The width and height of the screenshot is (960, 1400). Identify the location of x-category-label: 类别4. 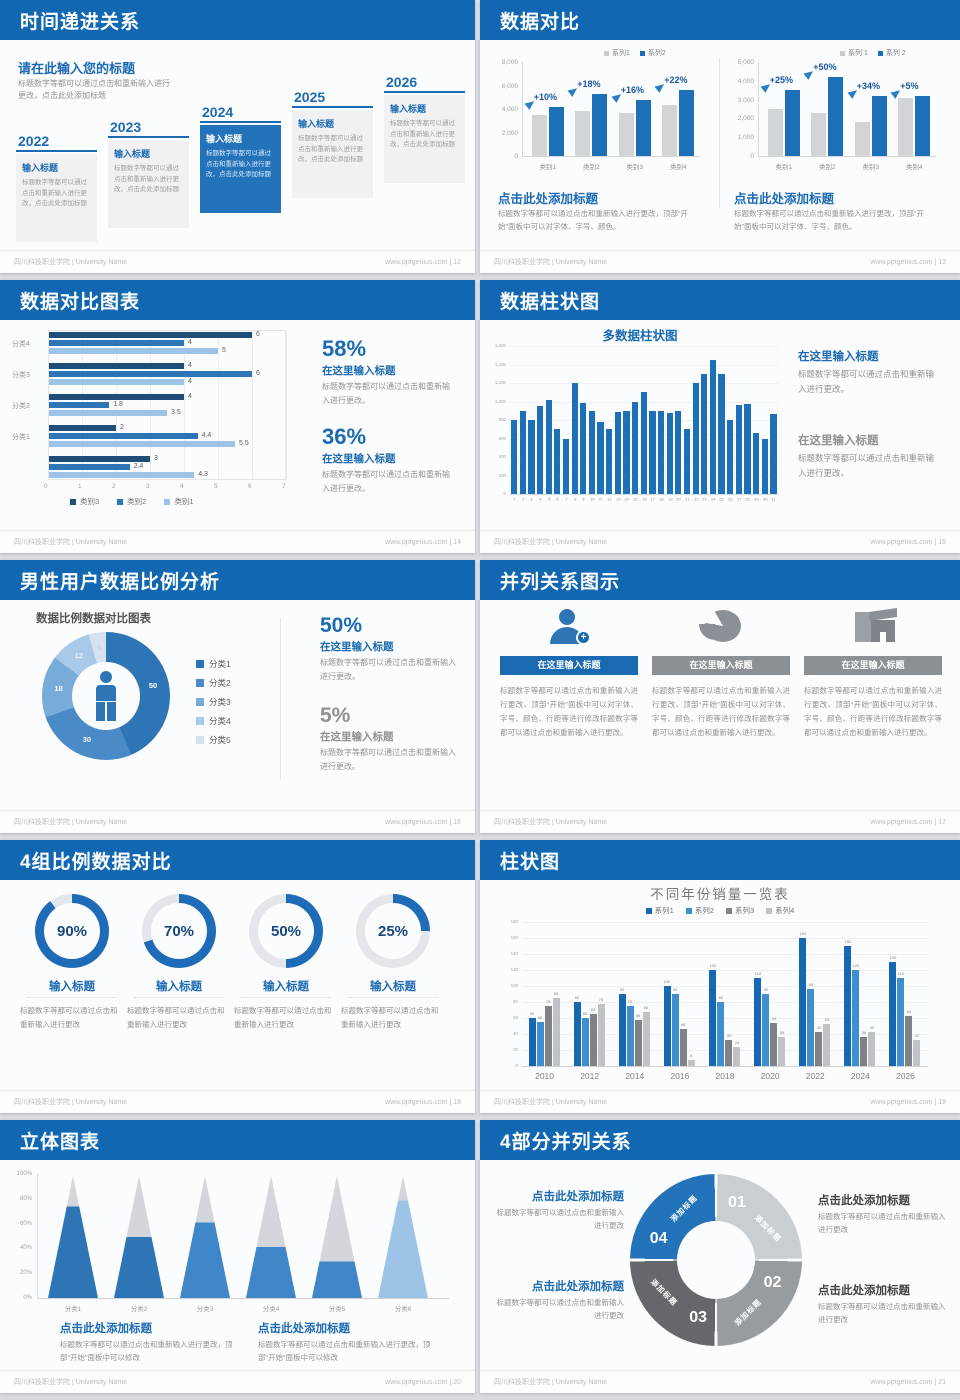
(678, 167).